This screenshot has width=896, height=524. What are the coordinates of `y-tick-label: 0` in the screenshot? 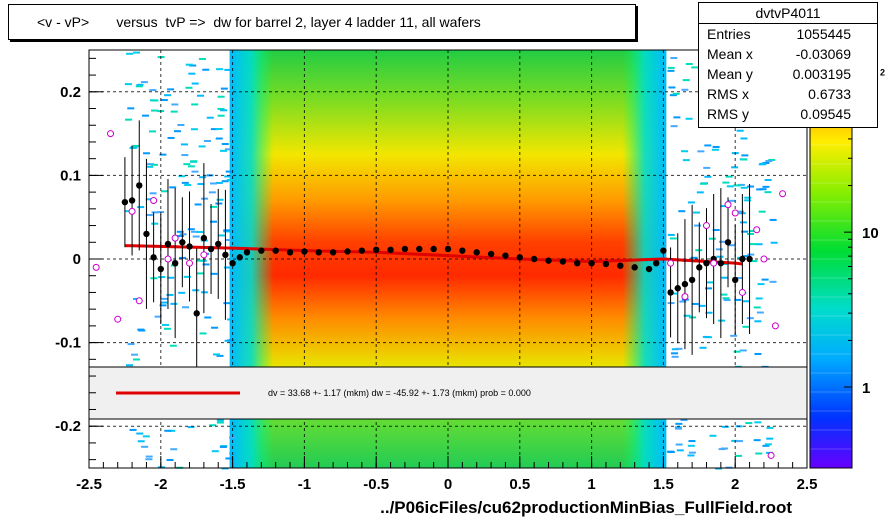 It's located at (77, 259).